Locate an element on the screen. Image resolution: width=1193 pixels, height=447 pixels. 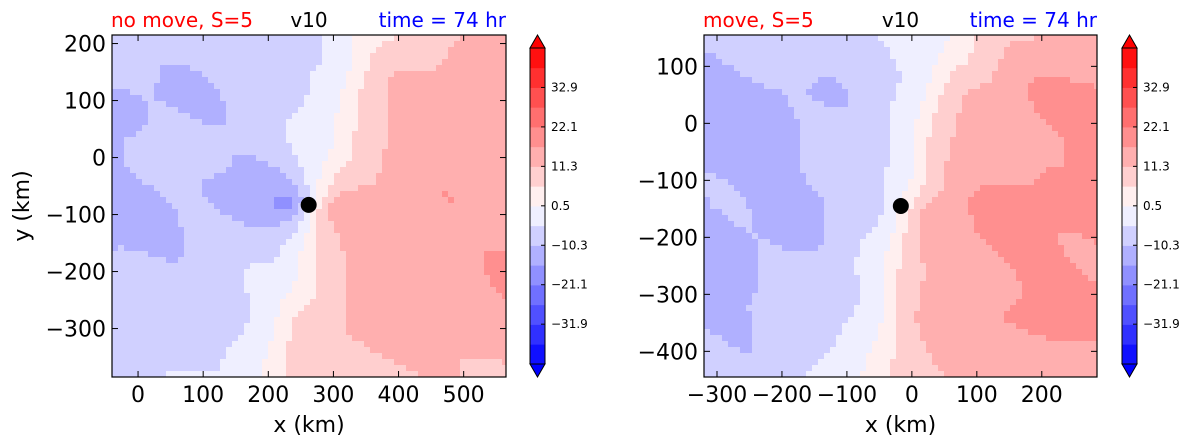
x-tick-label: −200 is located at coordinates (782, 395).